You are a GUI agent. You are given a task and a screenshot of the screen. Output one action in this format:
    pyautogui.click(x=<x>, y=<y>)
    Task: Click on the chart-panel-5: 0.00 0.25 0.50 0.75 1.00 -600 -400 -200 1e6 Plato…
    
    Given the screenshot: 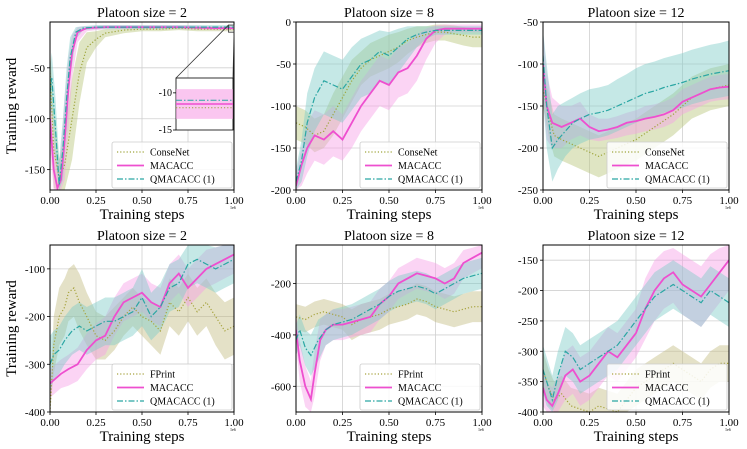 What is the action you would take?
    pyautogui.click(x=381, y=337)
    